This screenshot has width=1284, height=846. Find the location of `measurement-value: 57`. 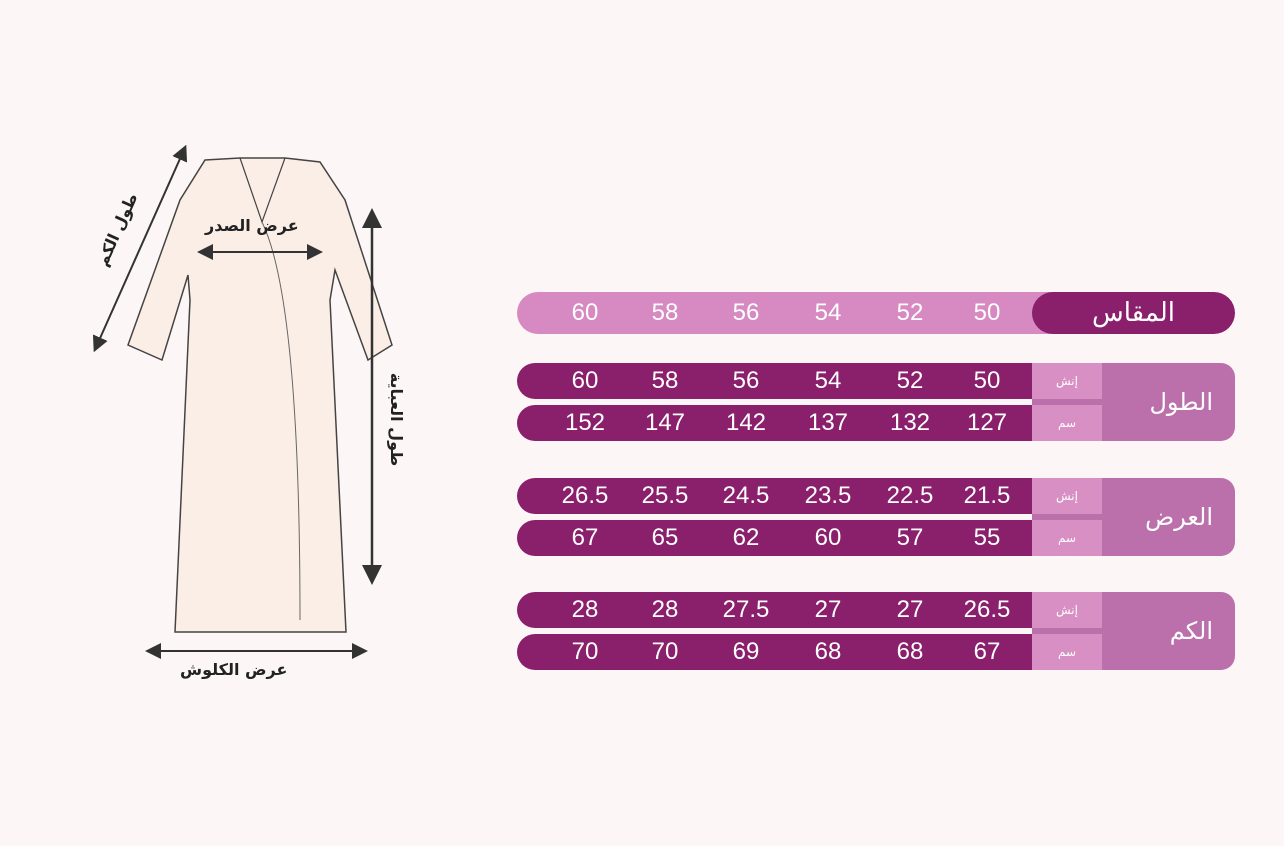

measurement-value: 57 is located at coordinates (910, 537).